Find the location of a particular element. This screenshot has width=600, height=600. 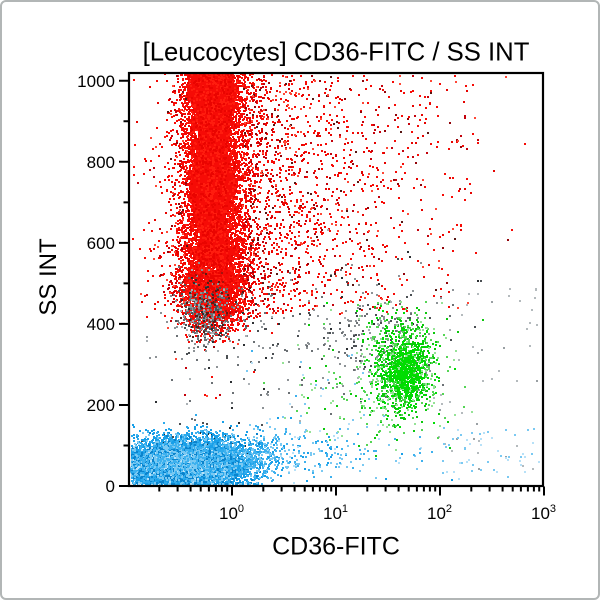

svg-text: 800 is located at coordinates (101, 162).